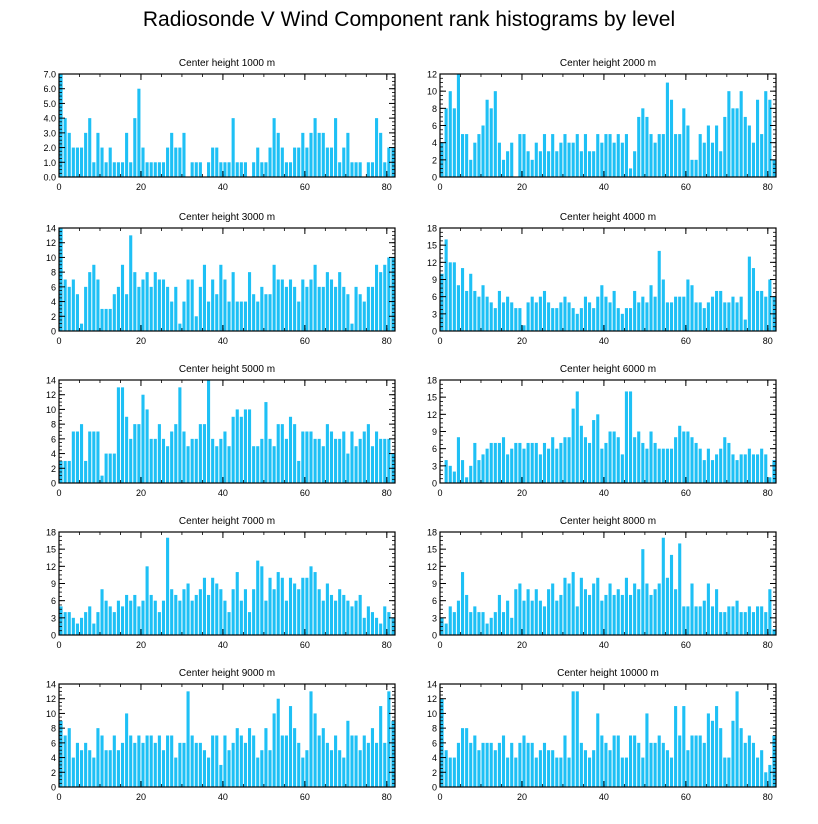  What do you see at coordinates (608, 217) in the screenshot?
I see `panel-title: Center height 4000 m` at bounding box center [608, 217].